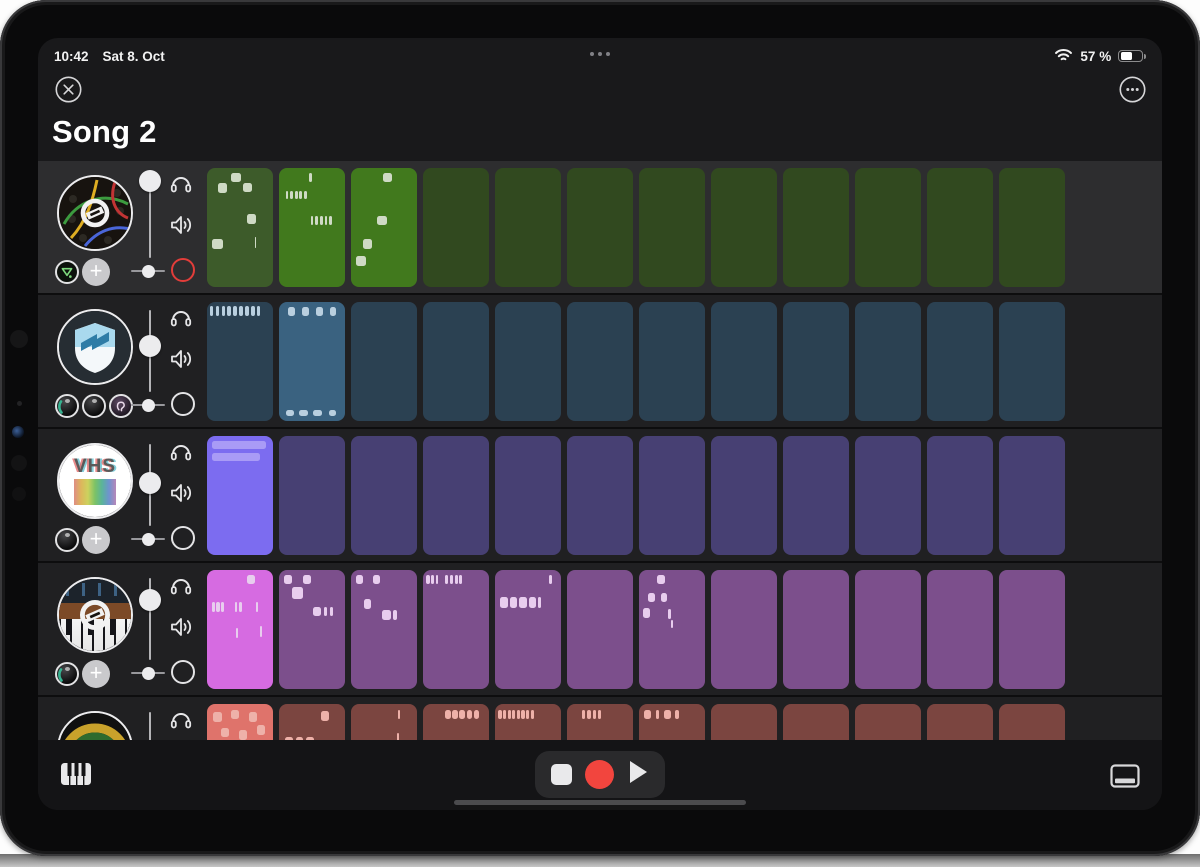 This screenshot has height=867, width=1200. I want to click on track-avatar-modular-synth-icon, so click(95, 213).